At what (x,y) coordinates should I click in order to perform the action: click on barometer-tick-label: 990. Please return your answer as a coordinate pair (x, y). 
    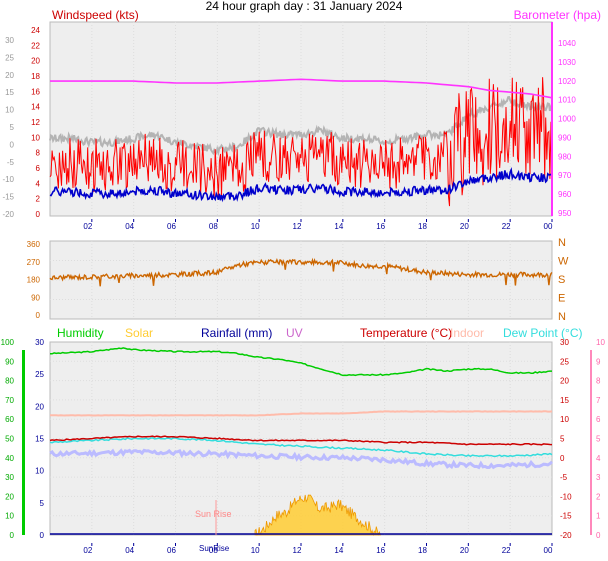
    Looking at the image, I should click on (565, 137).